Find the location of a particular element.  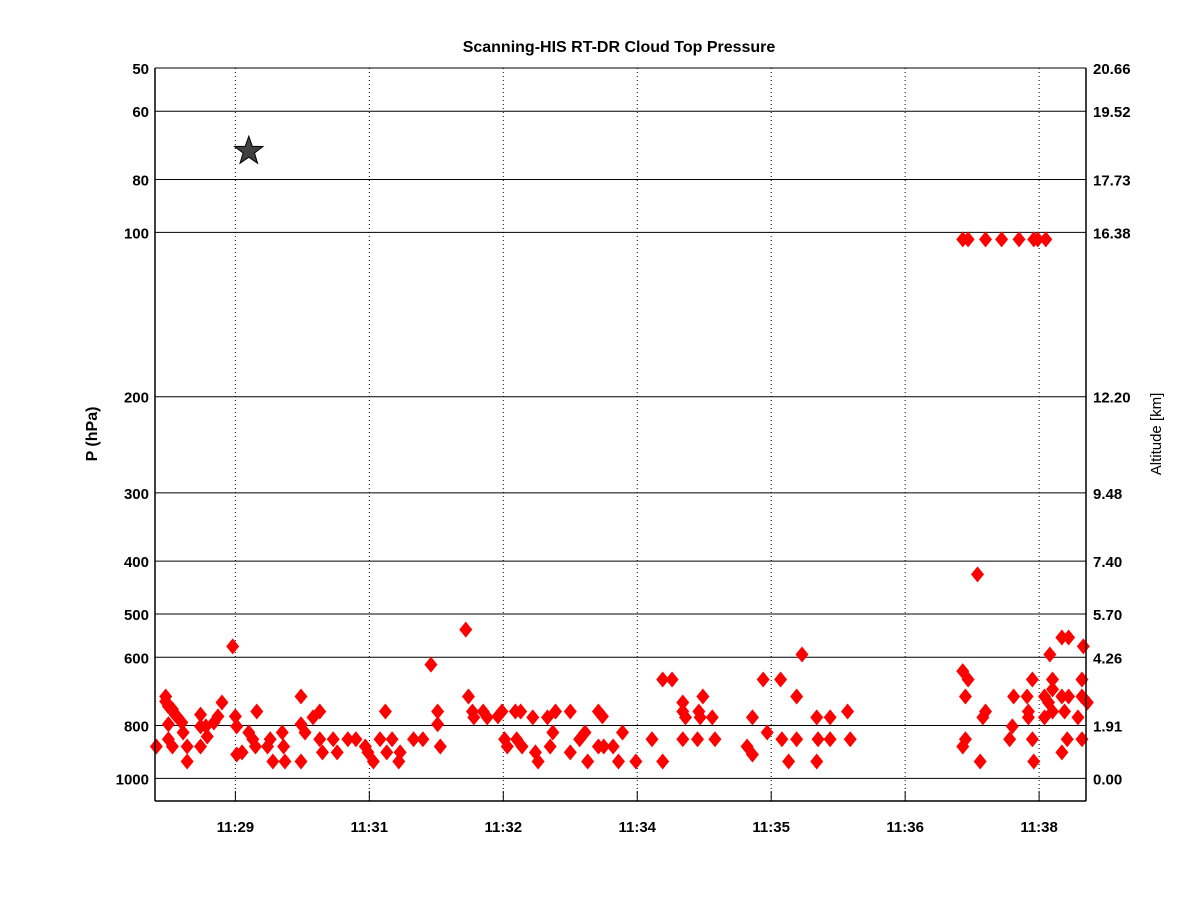

y-tick-label: 1000 is located at coordinates (132, 779).